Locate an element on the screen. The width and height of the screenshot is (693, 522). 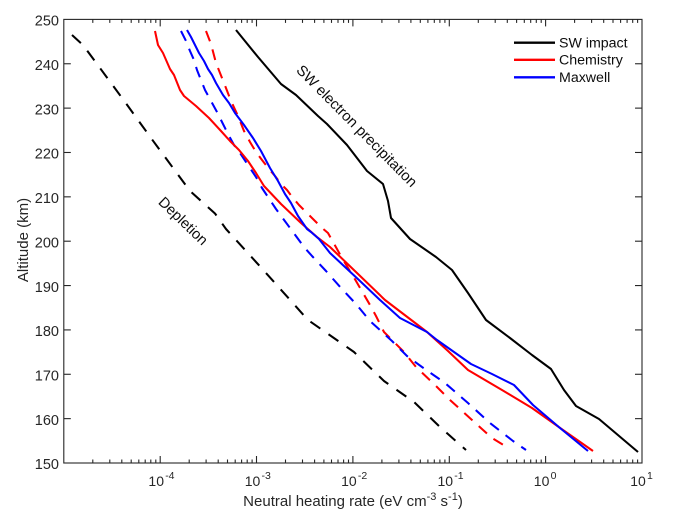
svg-text: 250 is located at coordinates (47, 22).